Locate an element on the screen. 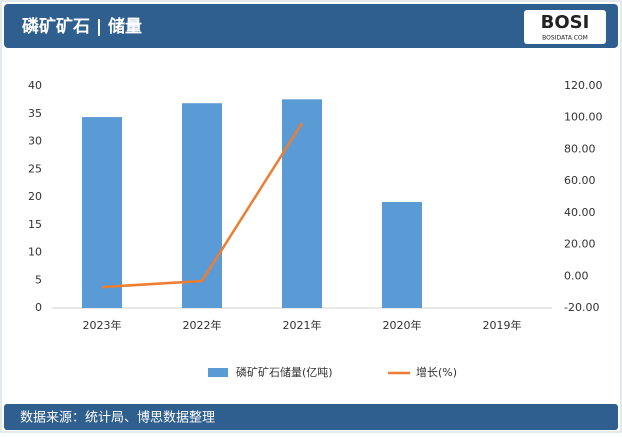 The image size is (622, 437). chart-title: 磷矿矿石 | 储量 is located at coordinates (82, 26).